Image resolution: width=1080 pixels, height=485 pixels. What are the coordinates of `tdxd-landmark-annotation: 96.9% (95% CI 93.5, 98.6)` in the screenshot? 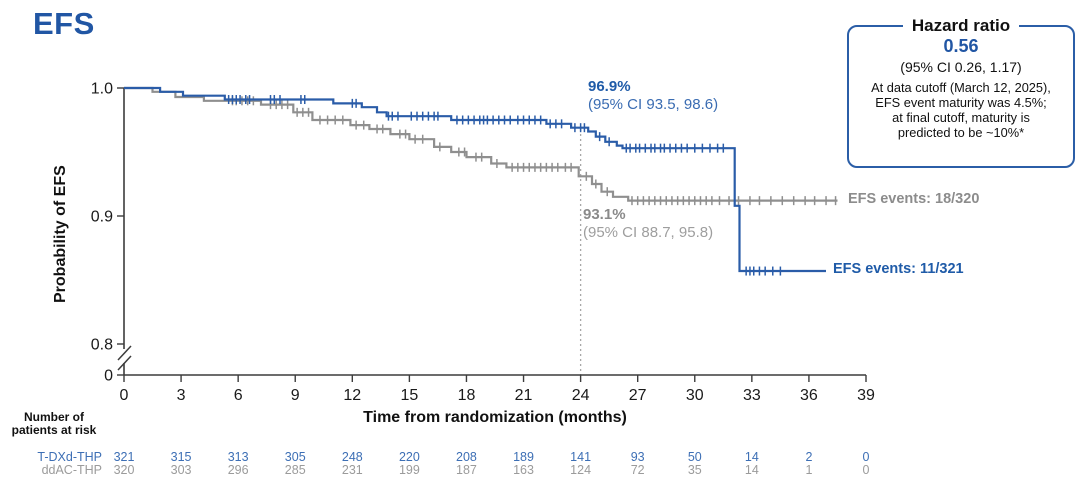 It's located at (653, 96).